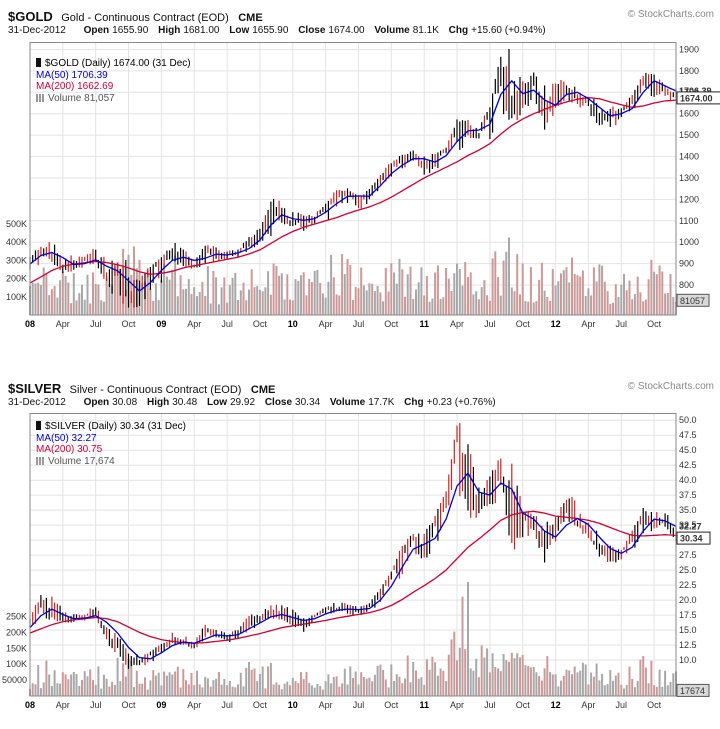 The height and width of the screenshot is (729, 720). What do you see at coordinates (670, 386) in the screenshot?
I see `stockcharts-credit-link-2: © StockCharts.com` at bounding box center [670, 386].